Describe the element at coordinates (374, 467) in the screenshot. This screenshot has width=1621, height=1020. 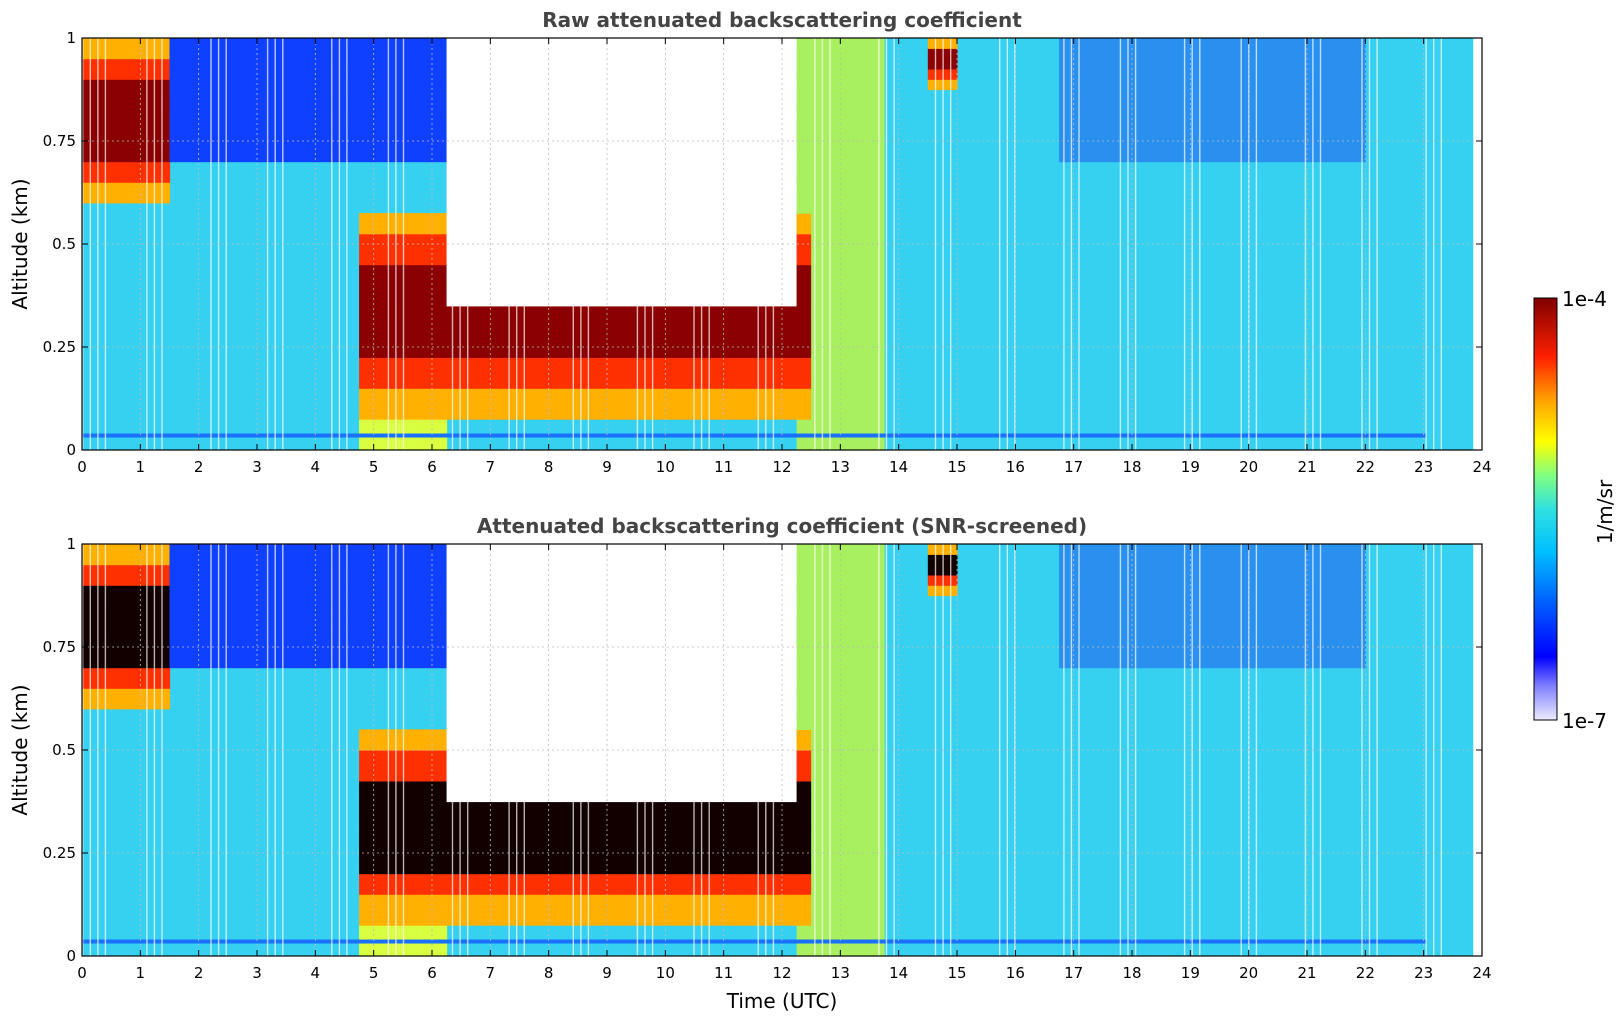
I see `x-tick-label: 5` at that location.